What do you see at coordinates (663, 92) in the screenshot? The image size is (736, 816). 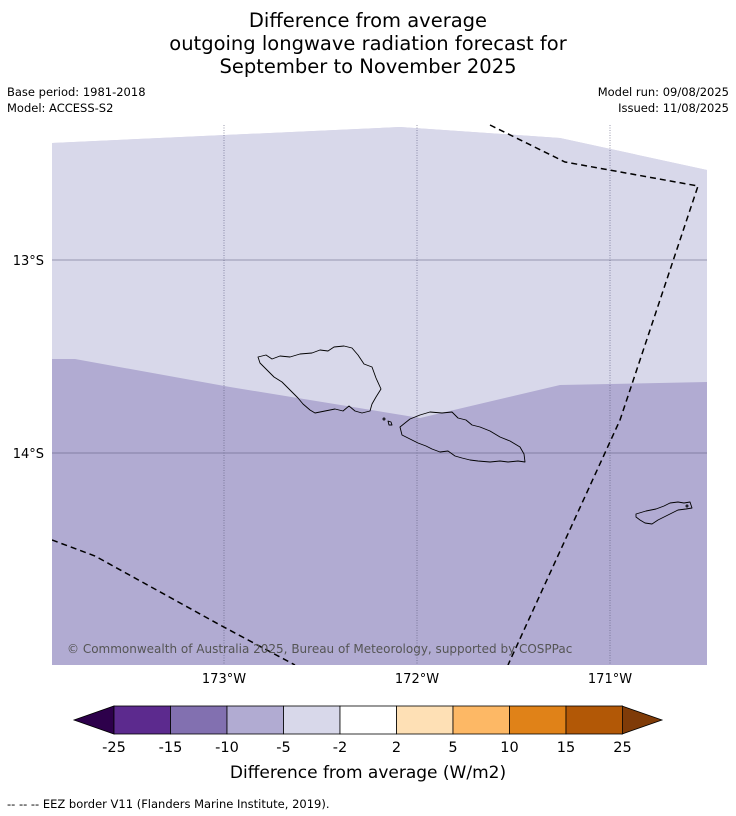 I see `model-run: Model run: 09/08/2025` at bounding box center [663, 92].